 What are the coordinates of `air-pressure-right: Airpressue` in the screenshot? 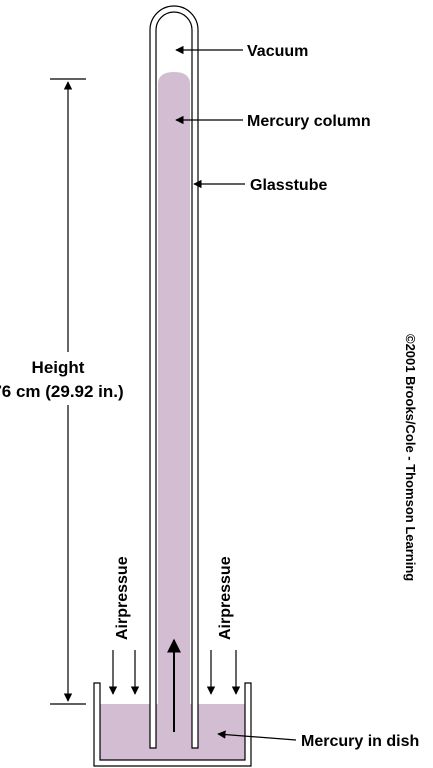 It's located at (223, 625).